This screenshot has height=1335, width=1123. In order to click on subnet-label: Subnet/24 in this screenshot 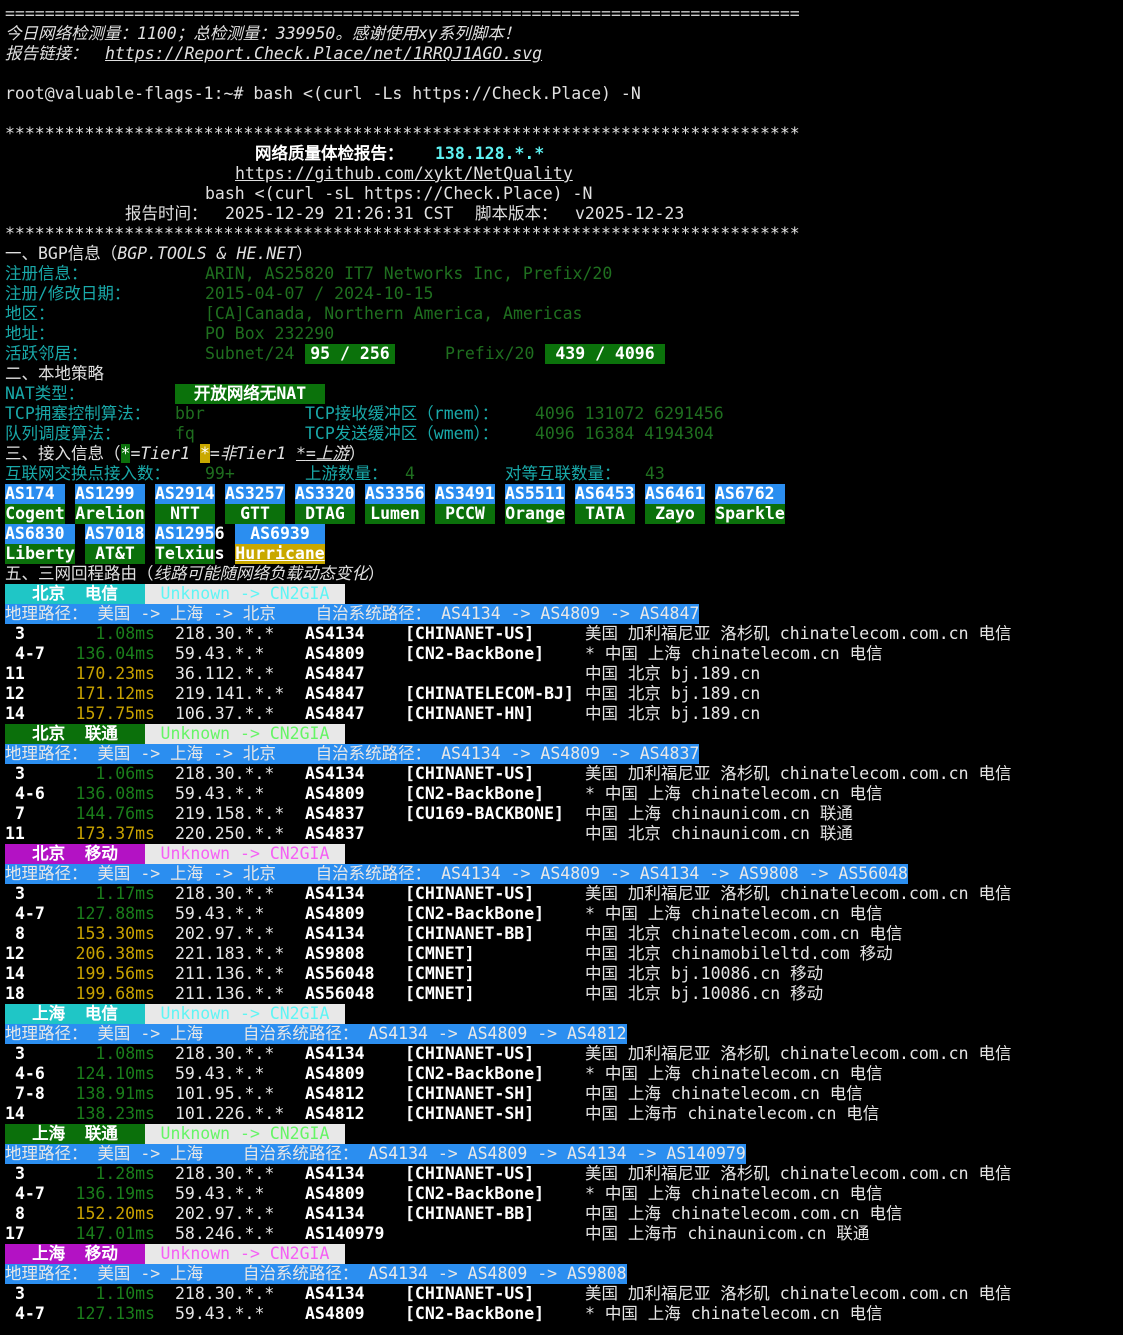, I will do `click(250, 353)`.